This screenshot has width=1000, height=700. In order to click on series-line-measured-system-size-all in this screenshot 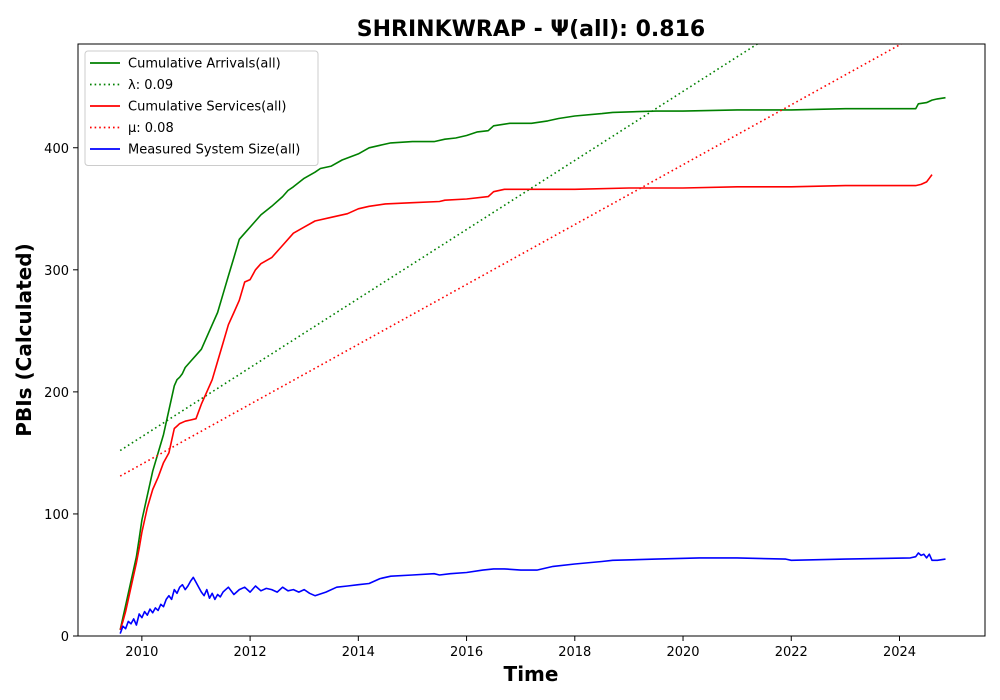, I will do `click(532, 593)`.